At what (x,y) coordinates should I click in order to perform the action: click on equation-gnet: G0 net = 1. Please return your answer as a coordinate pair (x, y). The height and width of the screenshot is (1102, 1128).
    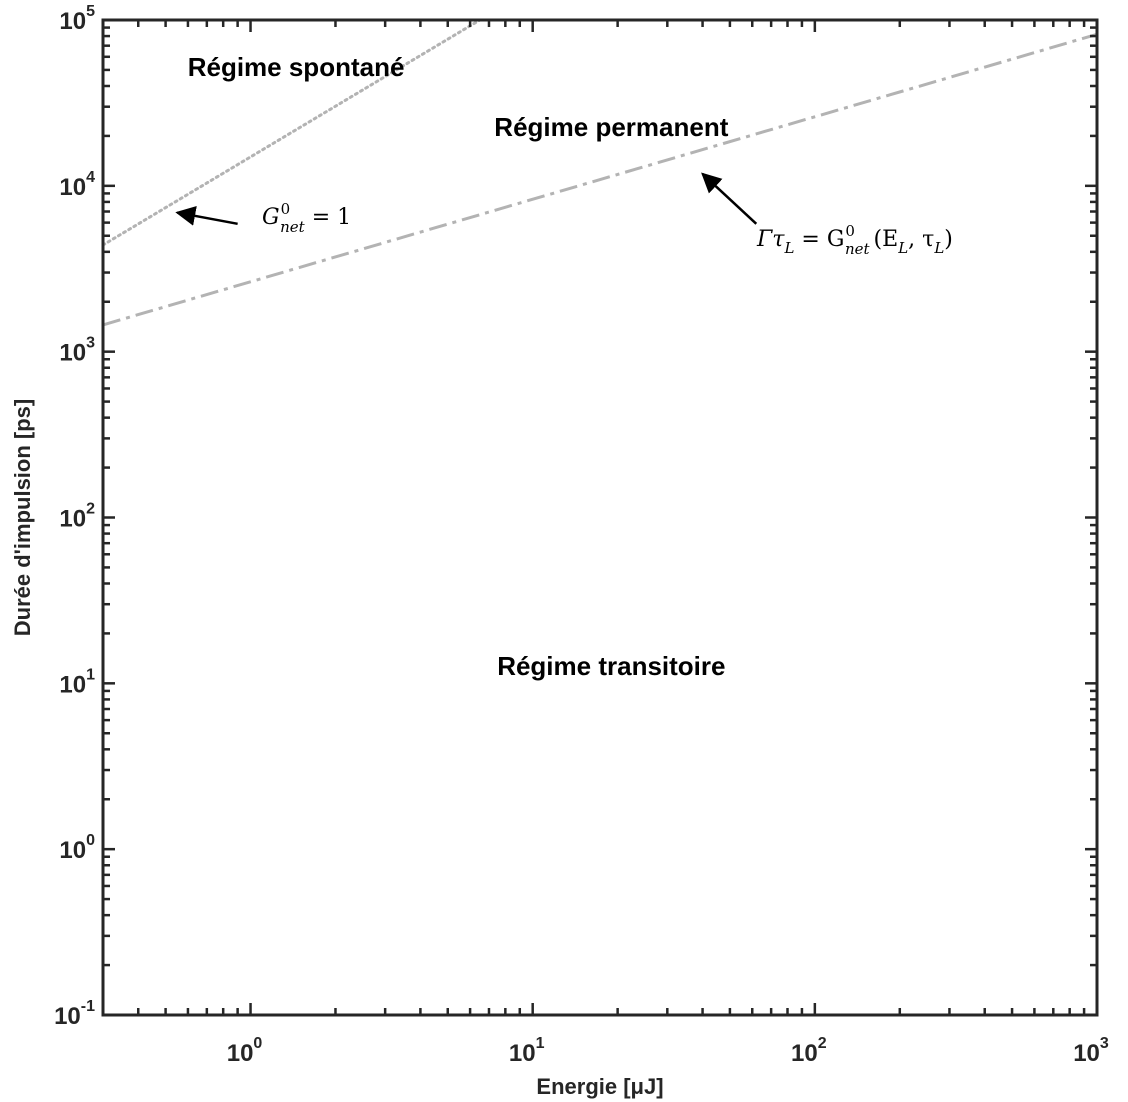
    Looking at the image, I should click on (306, 218).